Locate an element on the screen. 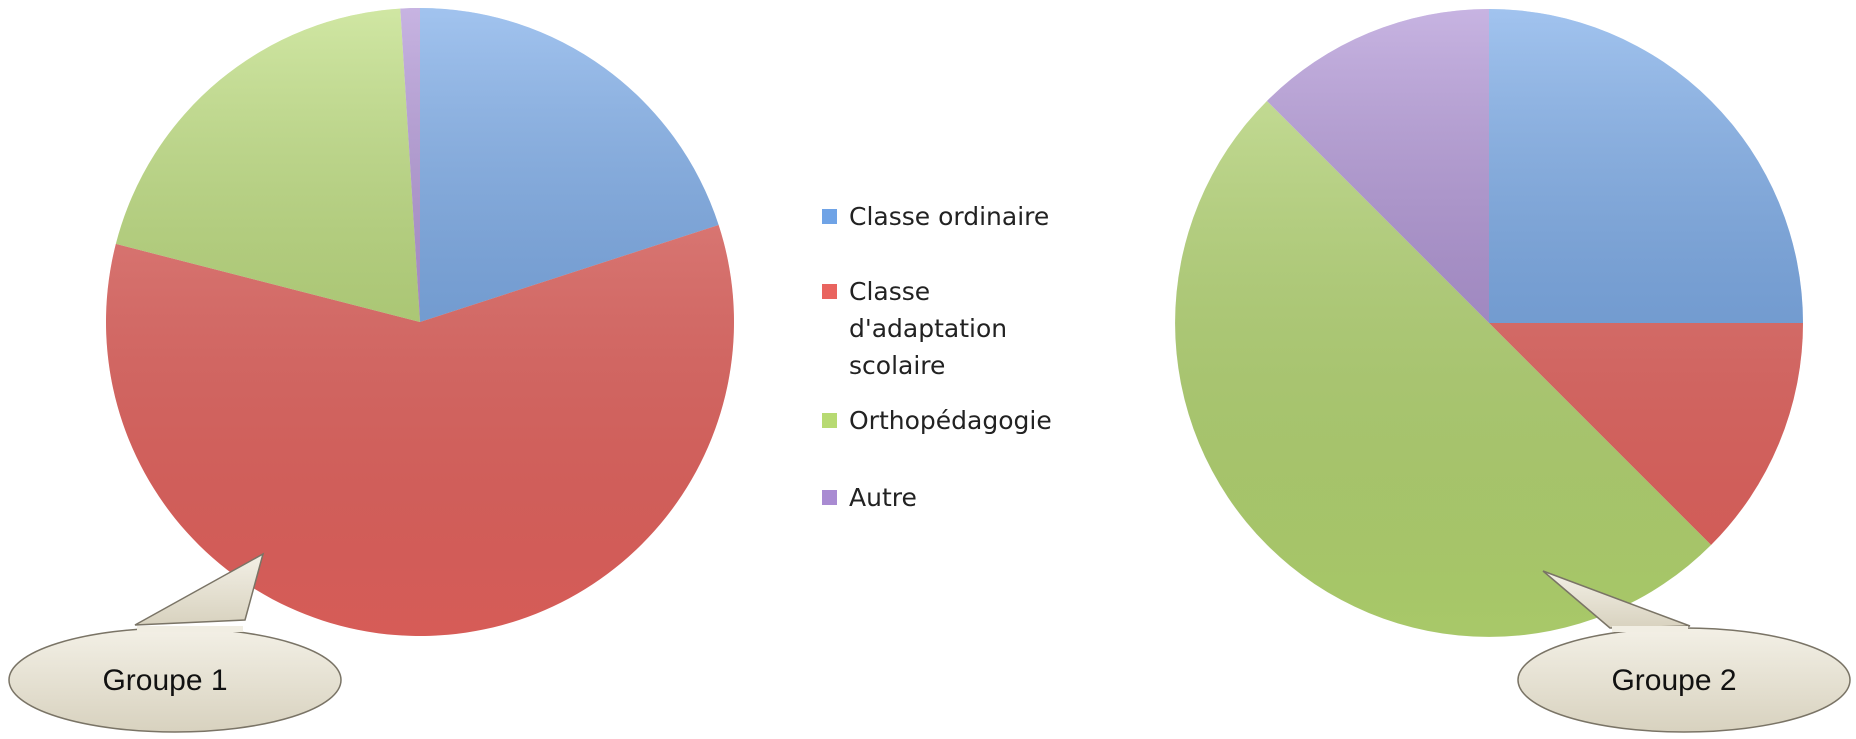  legend-label: Classe ordinaire is located at coordinates (949, 216).